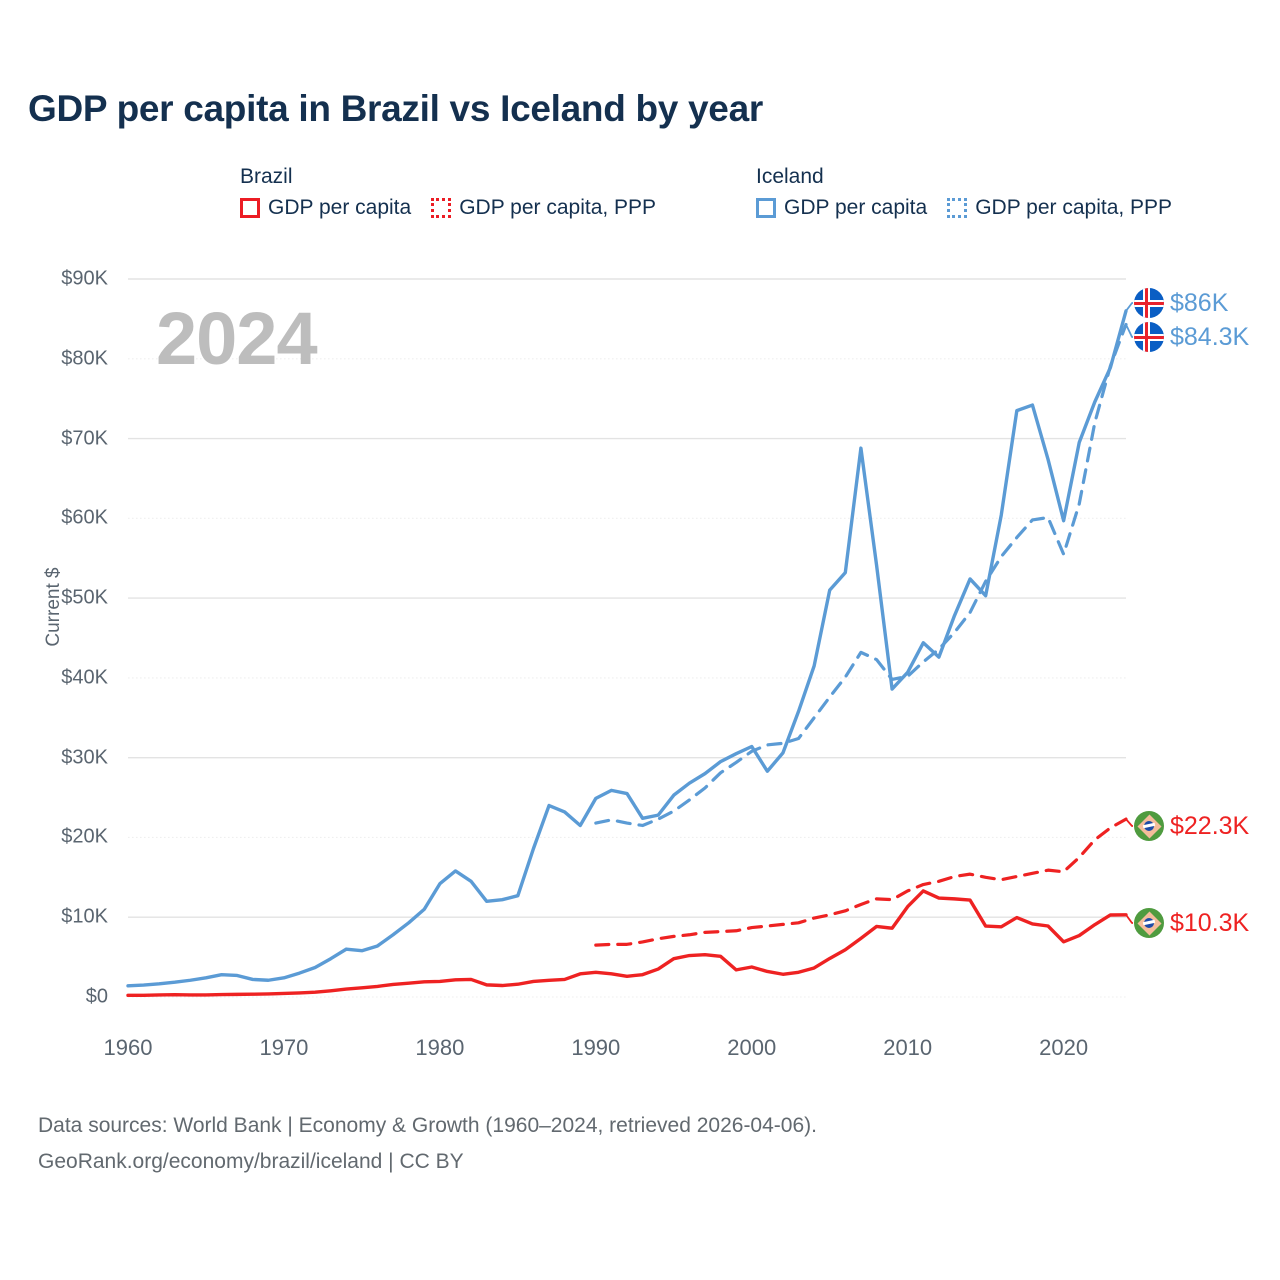 The width and height of the screenshot is (1280, 1280). What do you see at coordinates (1210, 922) in the screenshot?
I see `series-end-value: $10.3K` at bounding box center [1210, 922].